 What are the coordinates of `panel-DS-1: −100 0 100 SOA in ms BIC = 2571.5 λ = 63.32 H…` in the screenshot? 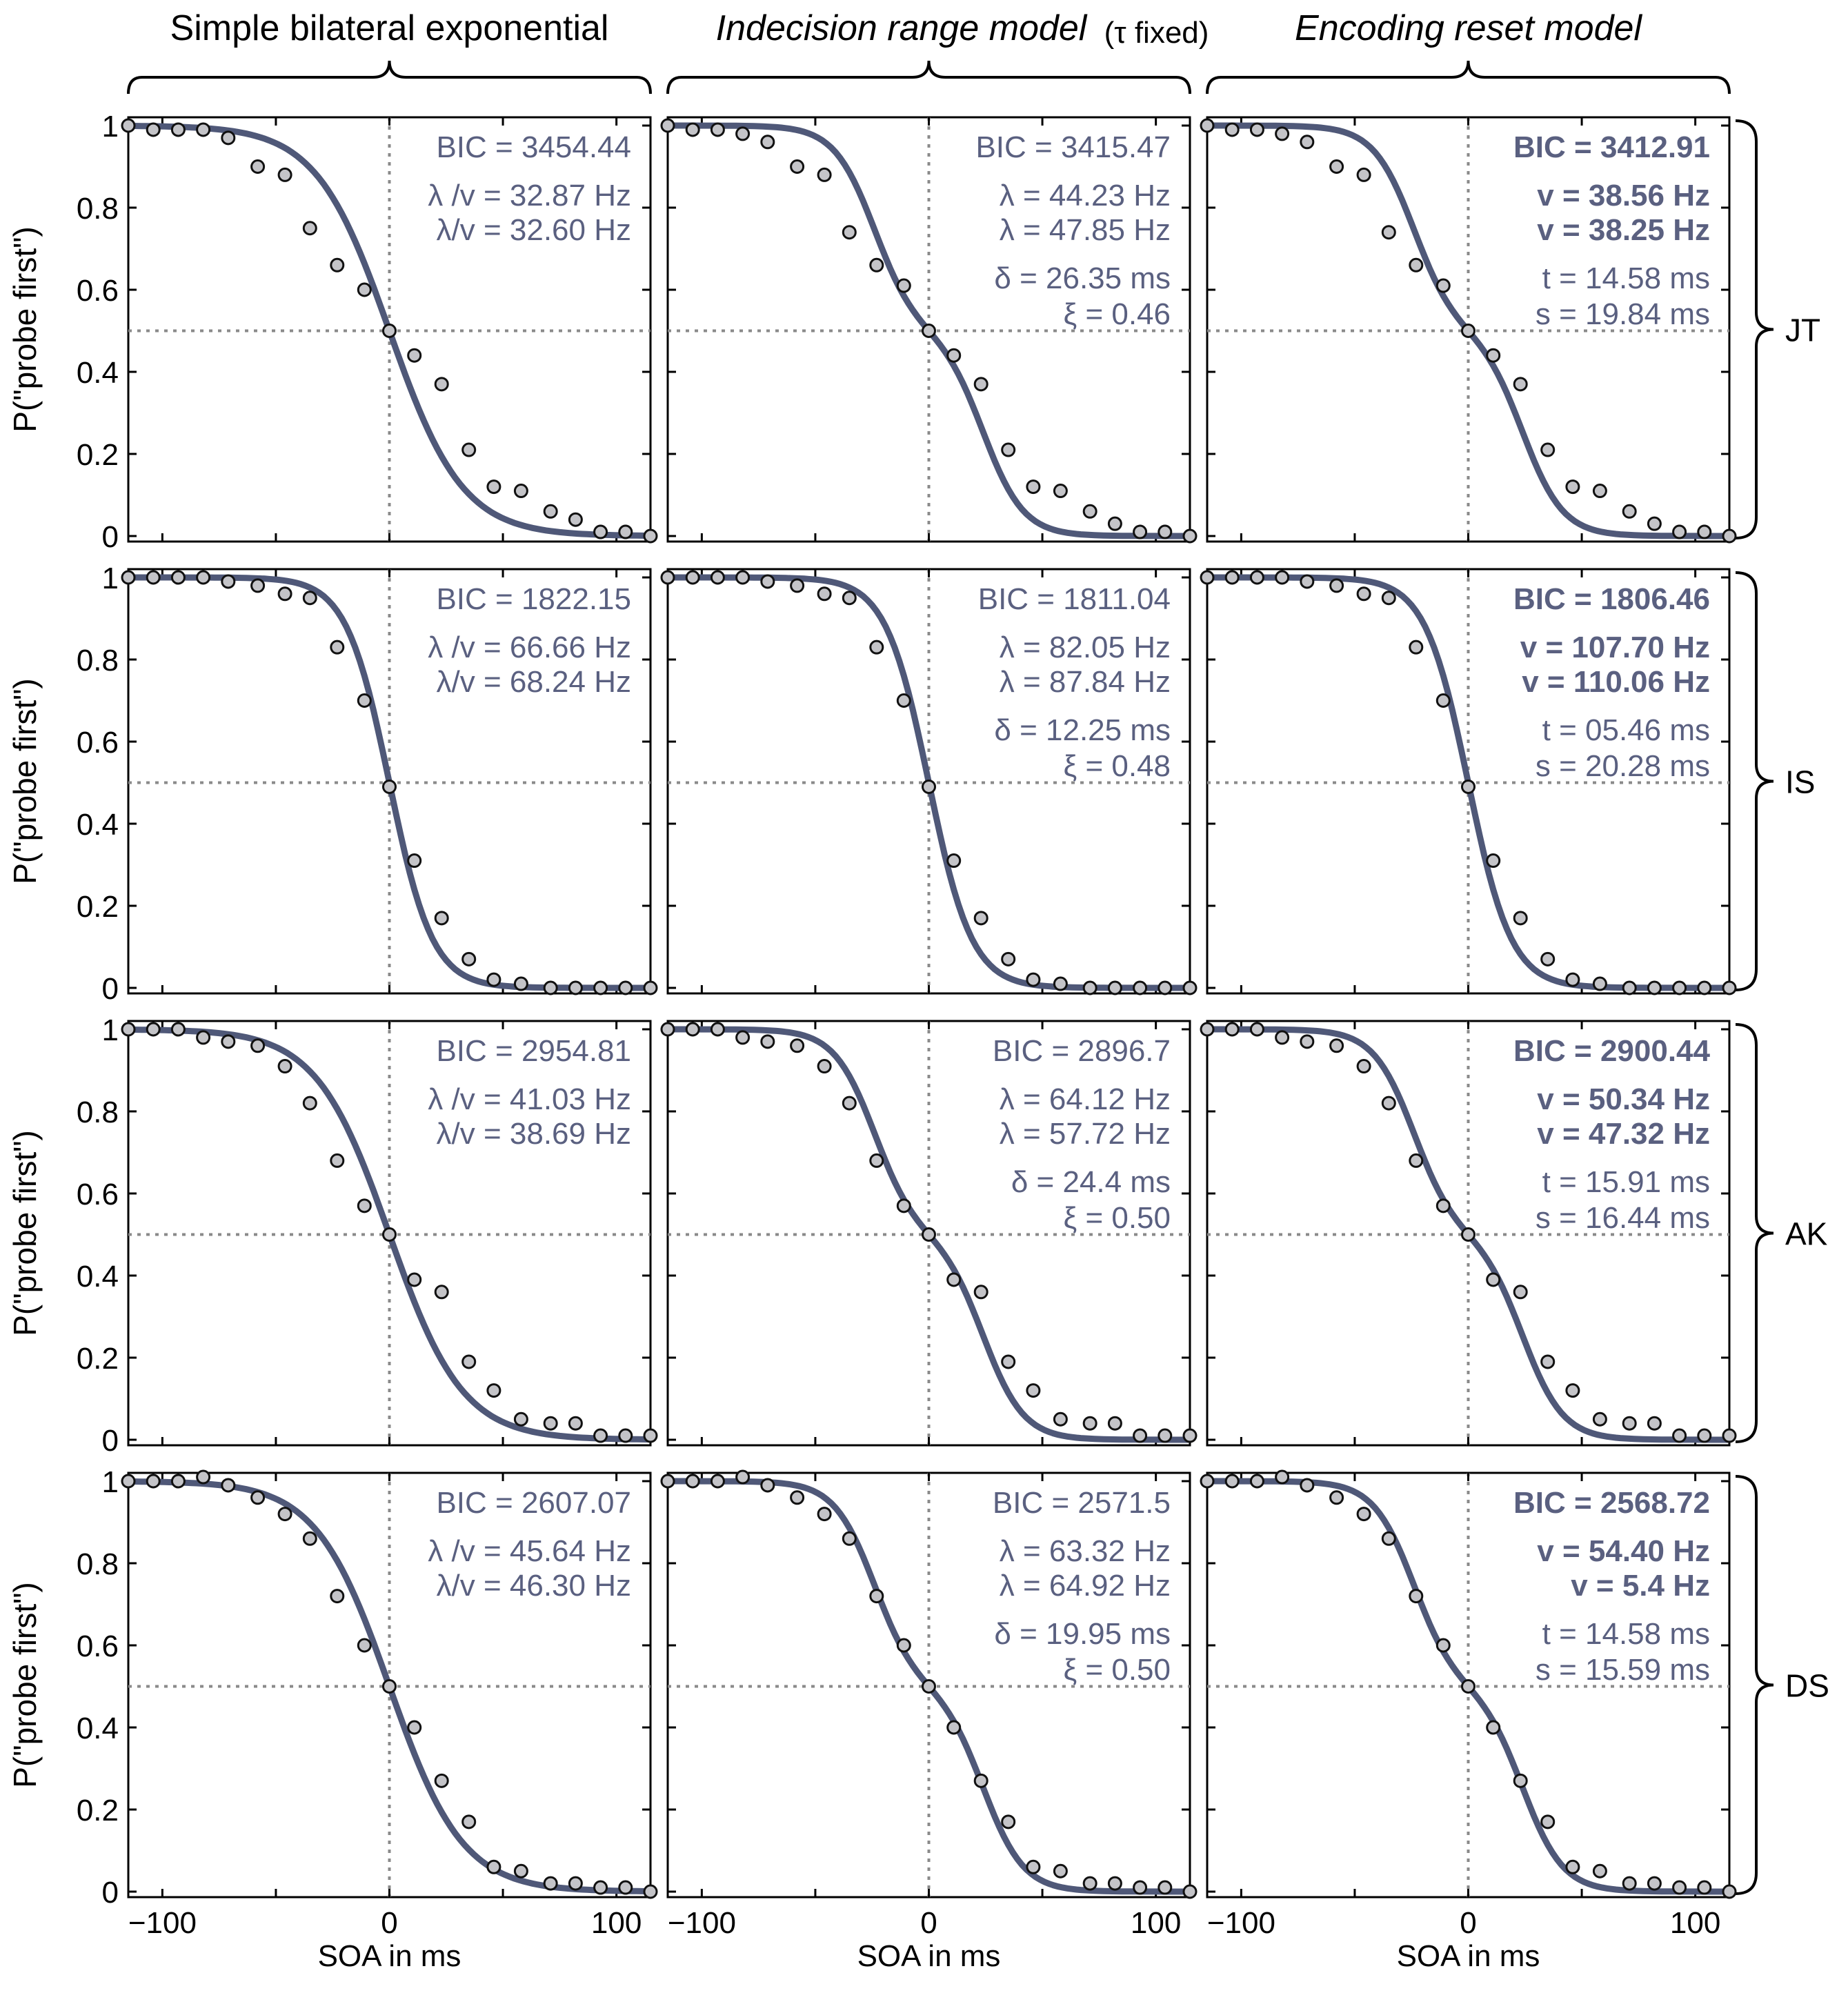 It's located at (929, 1721).